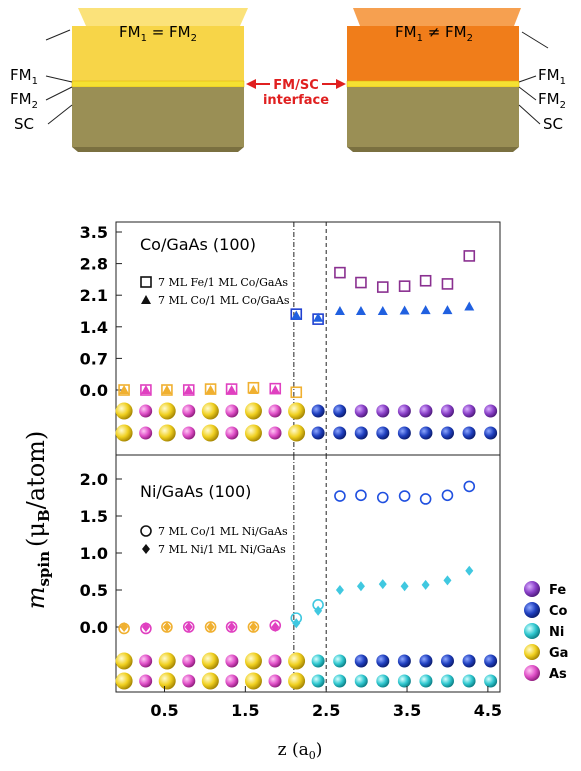 The height and width of the screenshot is (771, 581). Describe the element at coordinates (407, 710) in the screenshot. I see `x-tick-label: 3.5` at that location.